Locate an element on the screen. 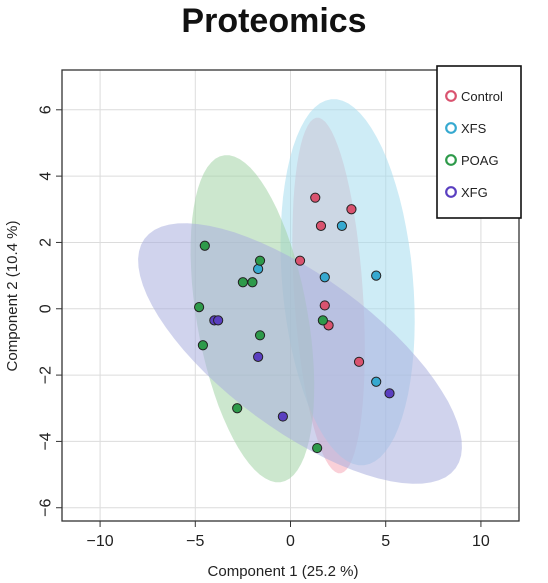 The image size is (548, 583). x-tick-label: 0 is located at coordinates (290, 541).